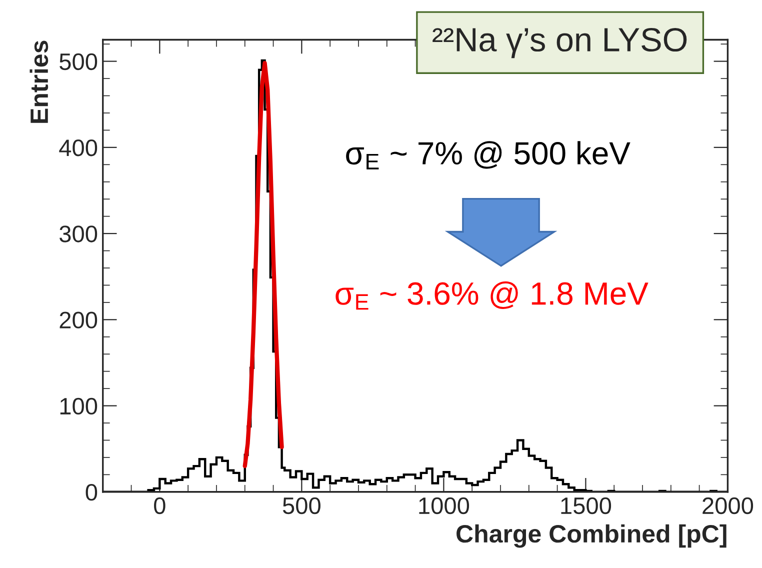 The height and width of the screenshot is (568, 762). What do you see at coordinates (78, 147) in the screenshot?
I see `y-tick-label: 400` at bounding box center [78, 147].